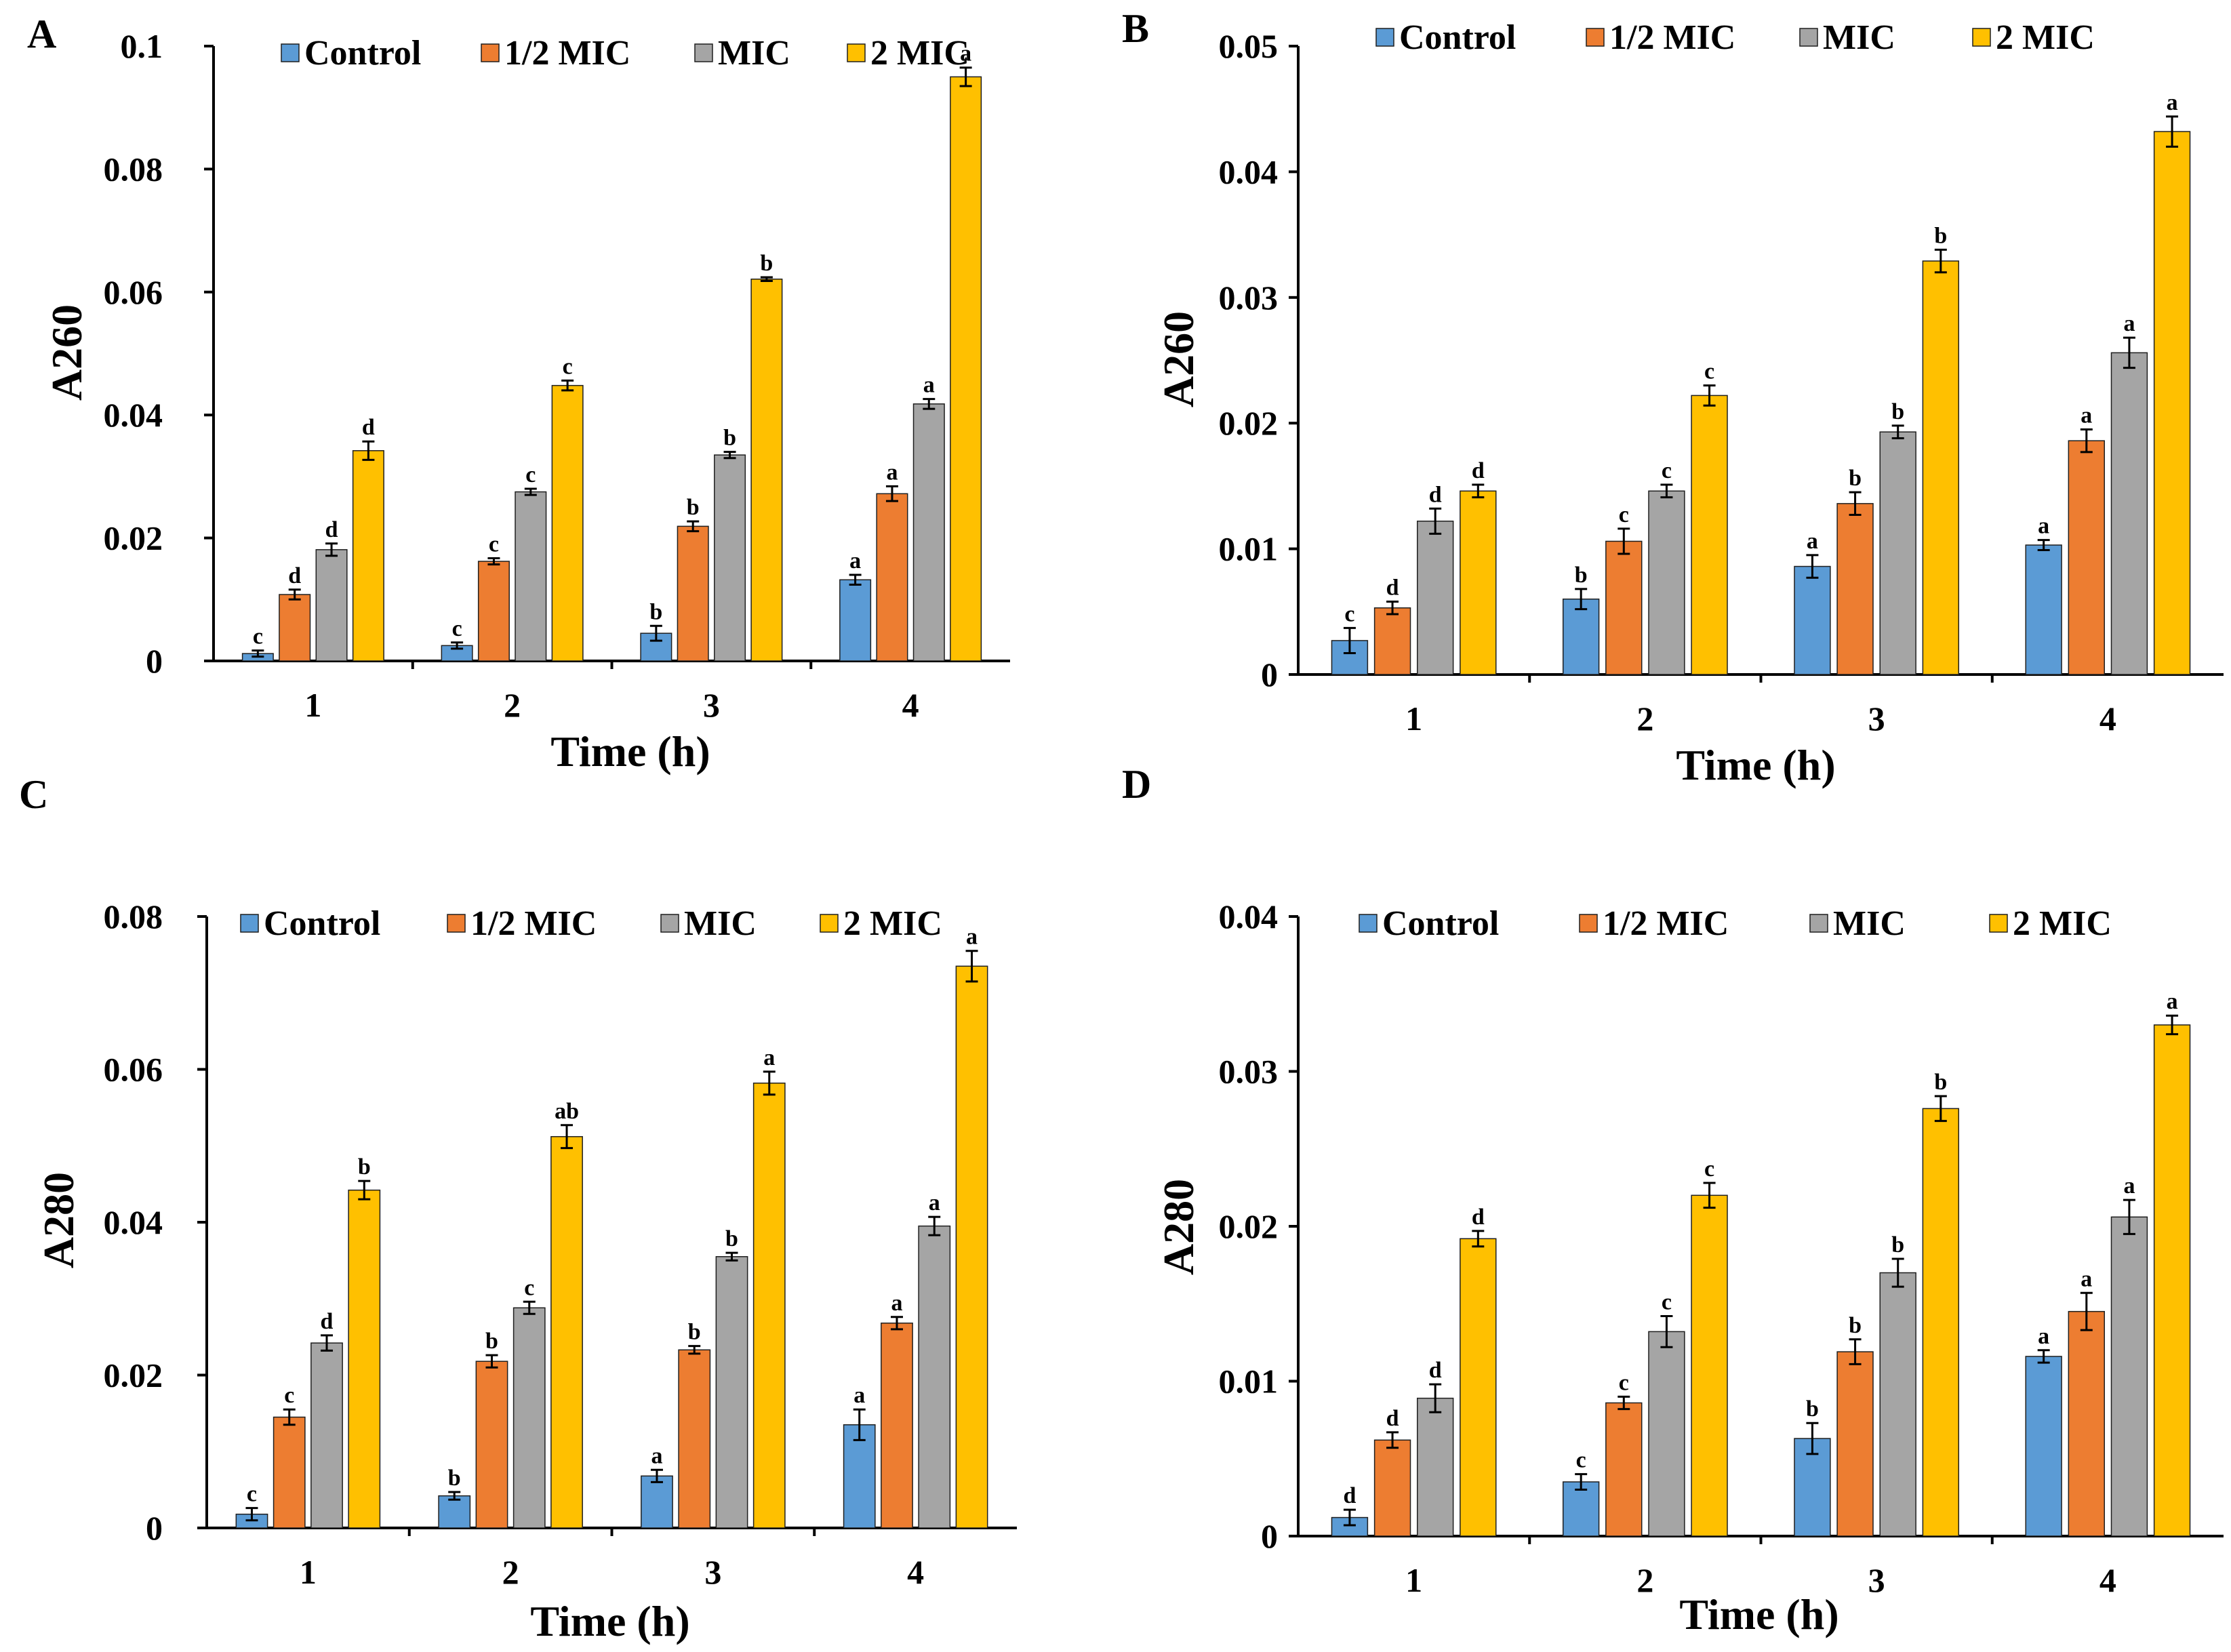  What do you see at coordinates (67, 352) in the screenshot?
I see `panel-a-y-axis-title: A260` at bounding box center [67, 352].